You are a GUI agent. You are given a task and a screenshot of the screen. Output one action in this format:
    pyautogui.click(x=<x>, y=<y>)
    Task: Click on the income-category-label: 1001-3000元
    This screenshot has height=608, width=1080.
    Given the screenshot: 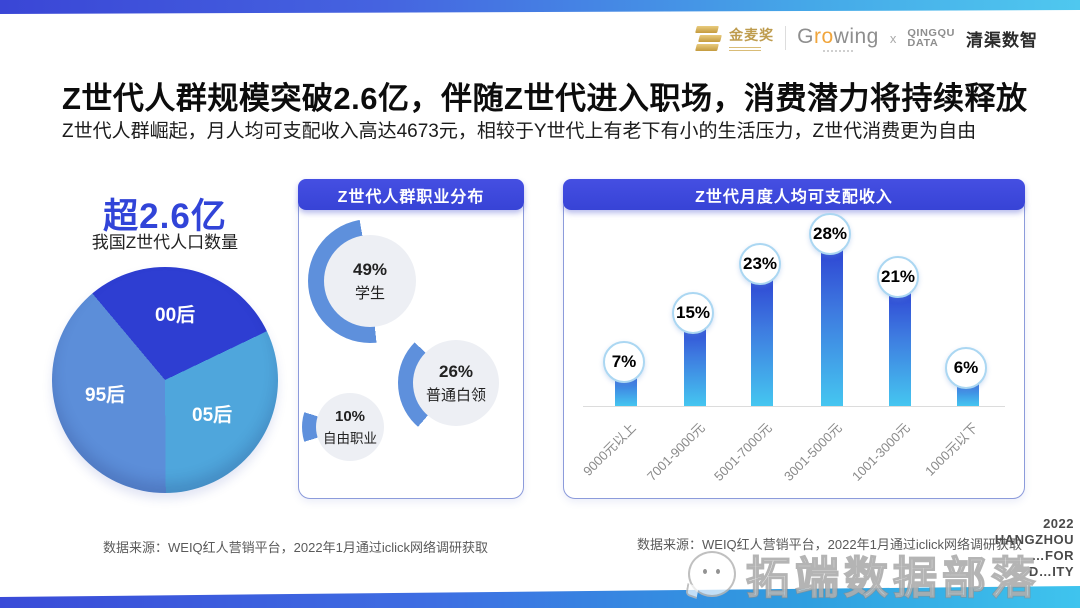 What is the action you would take?
    pyautogui.click(x=880, y=452)
    